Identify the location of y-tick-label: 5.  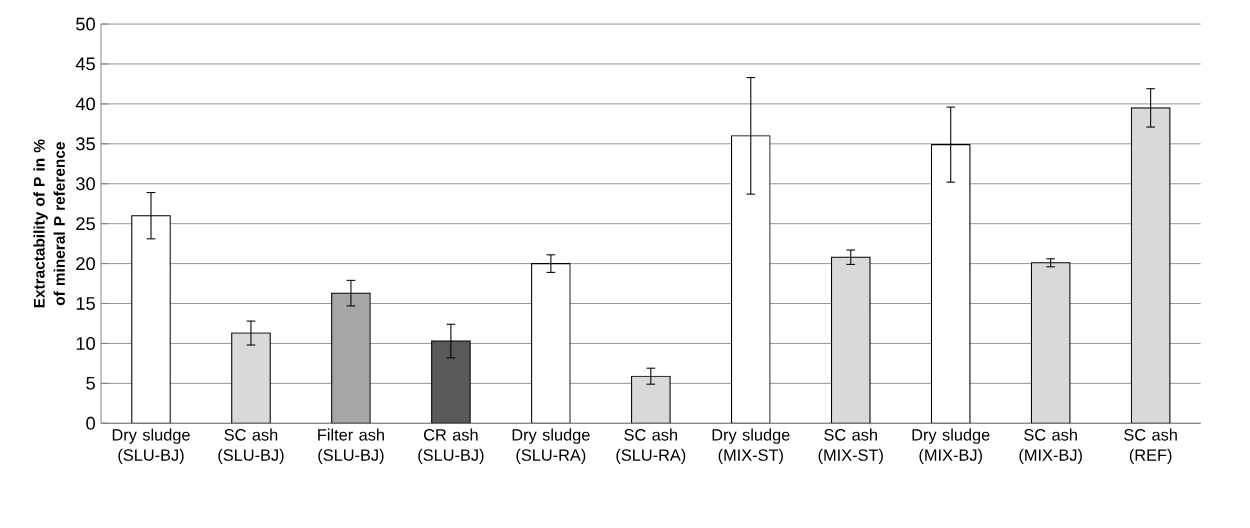
(90, 383).